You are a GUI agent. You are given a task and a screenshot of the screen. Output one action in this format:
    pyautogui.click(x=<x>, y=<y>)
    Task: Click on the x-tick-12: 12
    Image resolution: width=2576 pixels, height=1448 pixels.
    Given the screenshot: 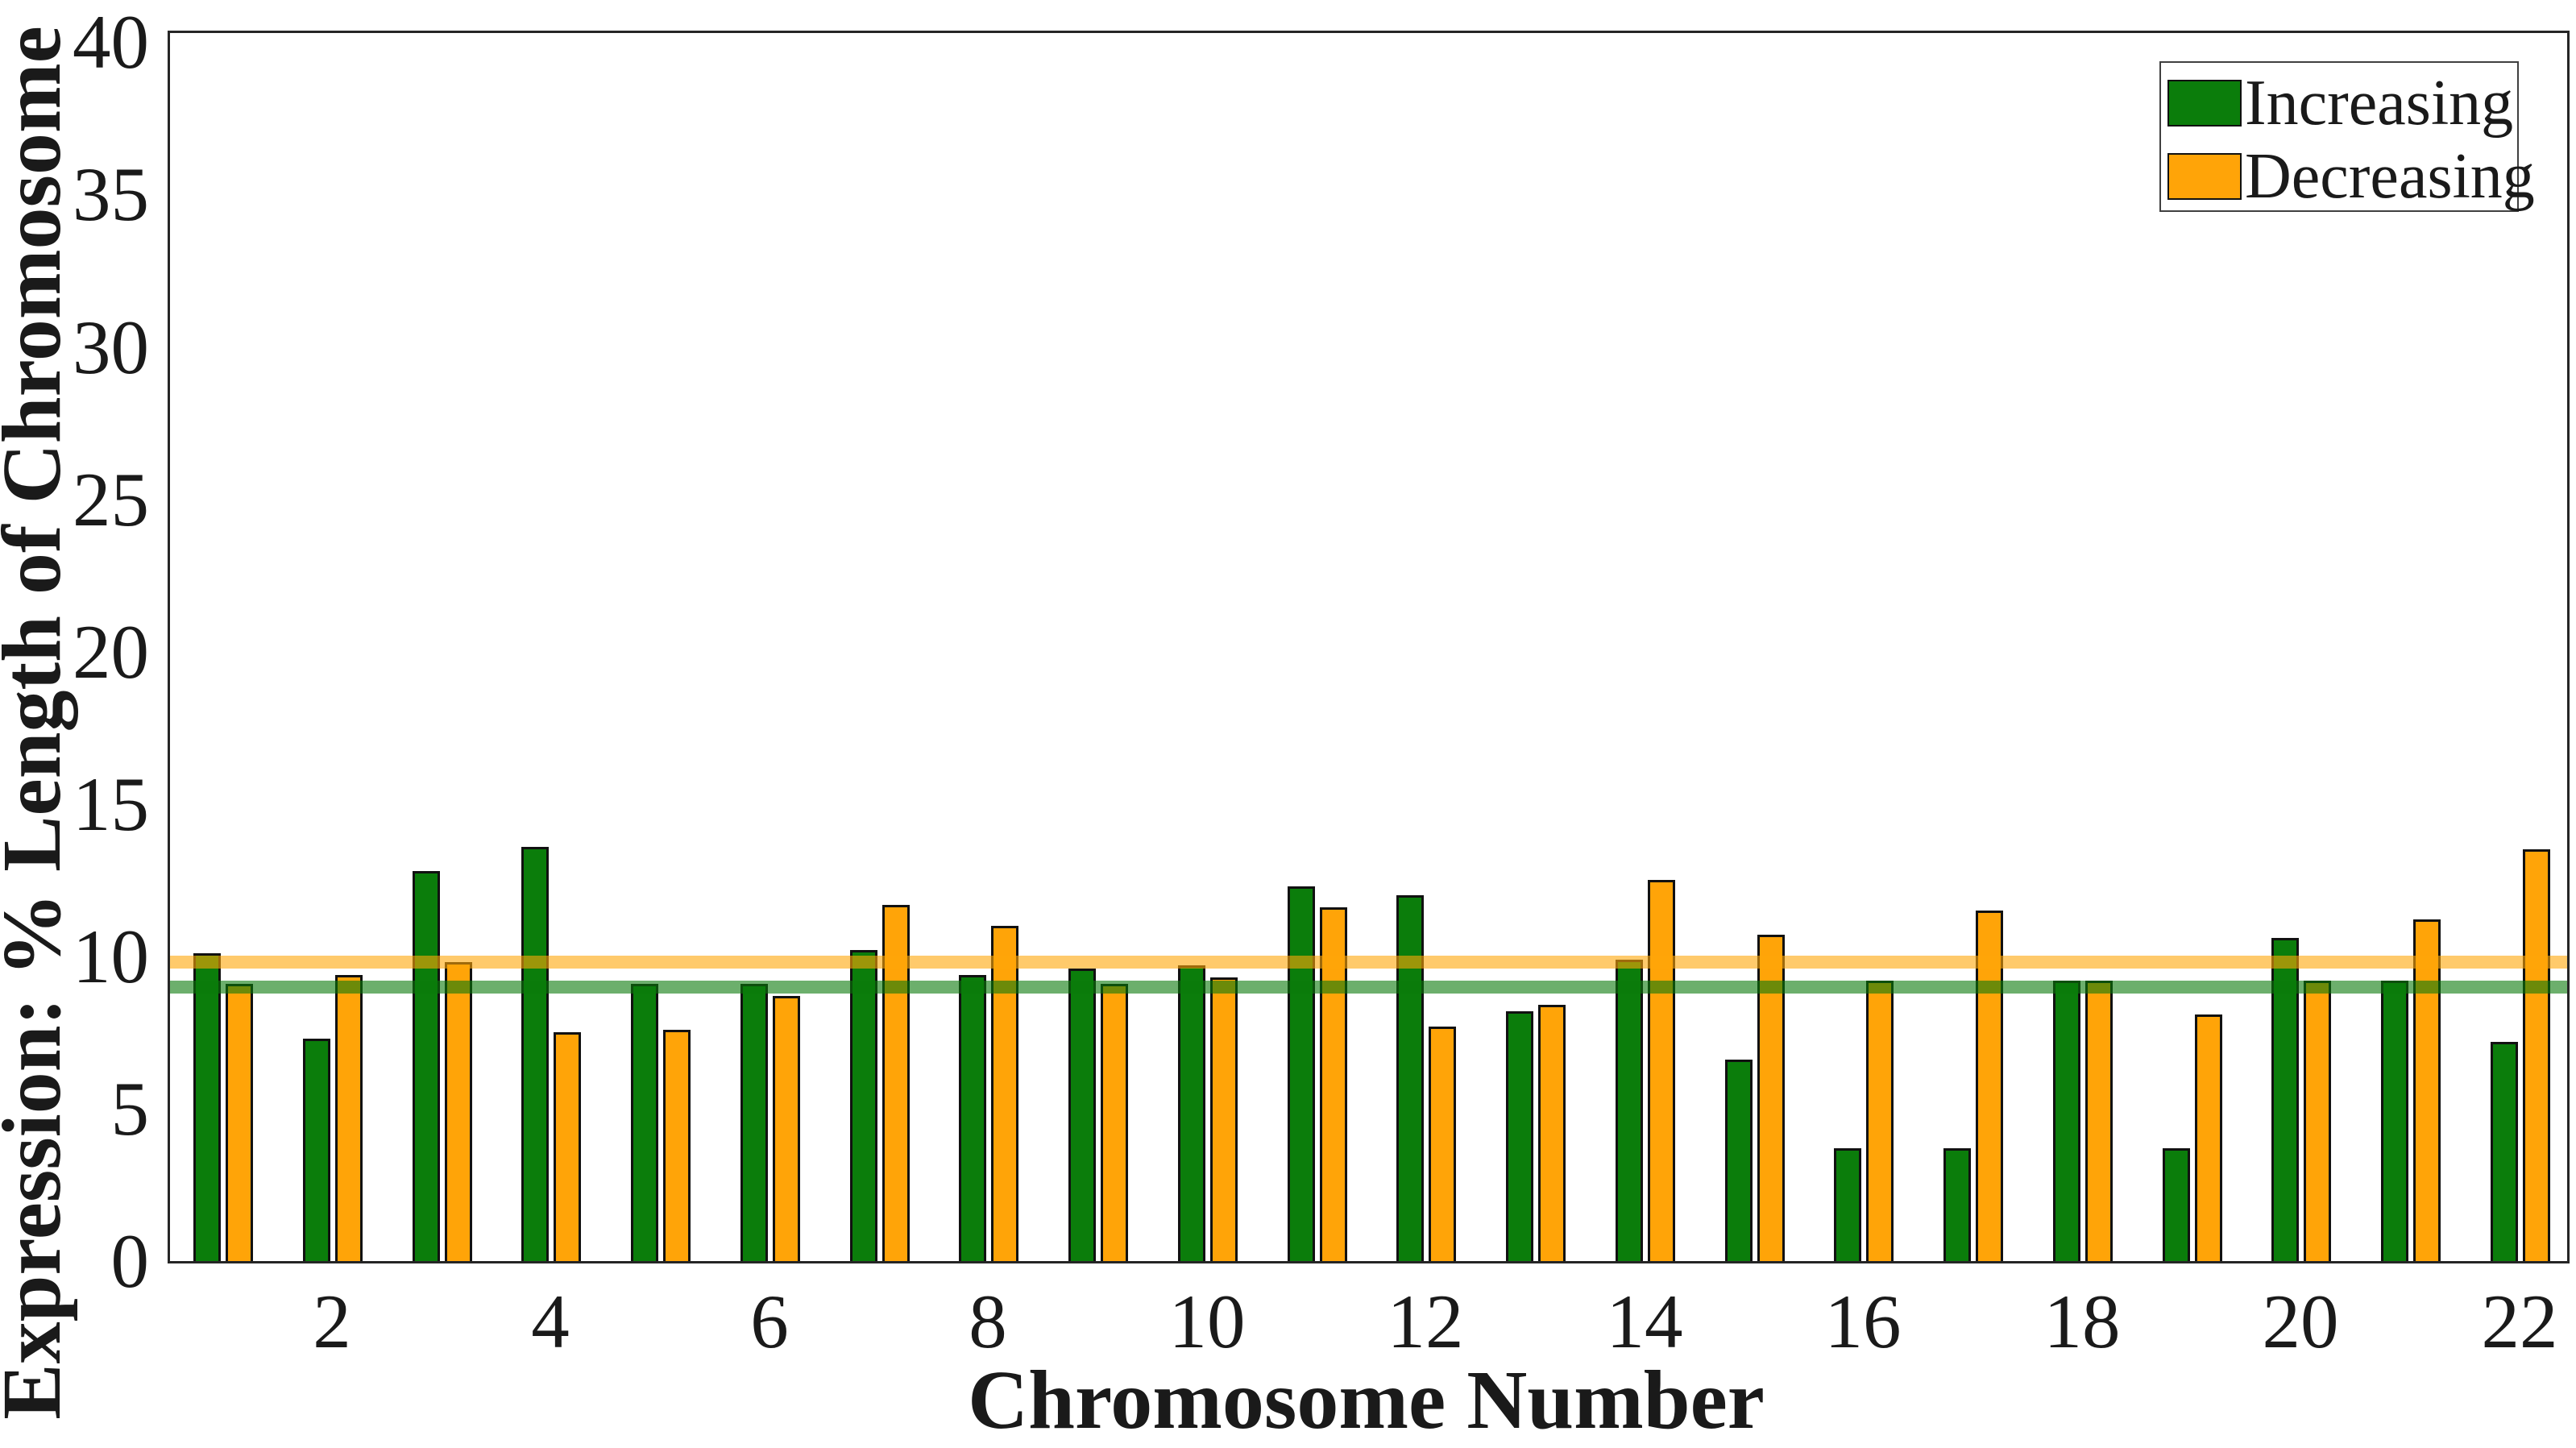 What is the action you would take?
    pyautogui.click(x=1425, y=1322)
    